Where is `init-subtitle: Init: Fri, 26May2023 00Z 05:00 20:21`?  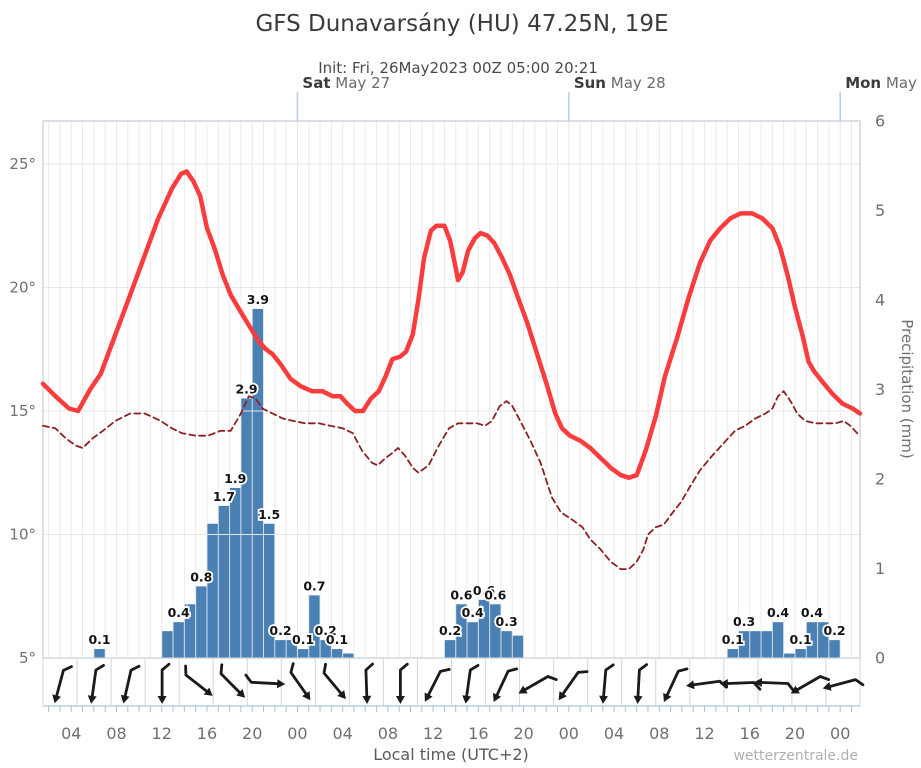 init-subtitle: Init: Fri, 26May2023 00Z 05:00 20:21 is located at coordinates (458, 68).